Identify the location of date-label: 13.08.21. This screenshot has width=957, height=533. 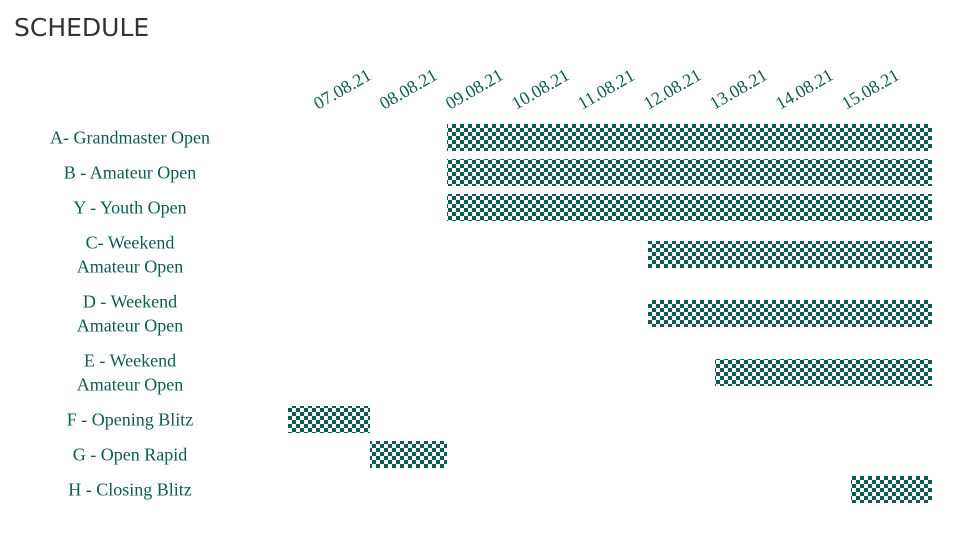
(738, 89).